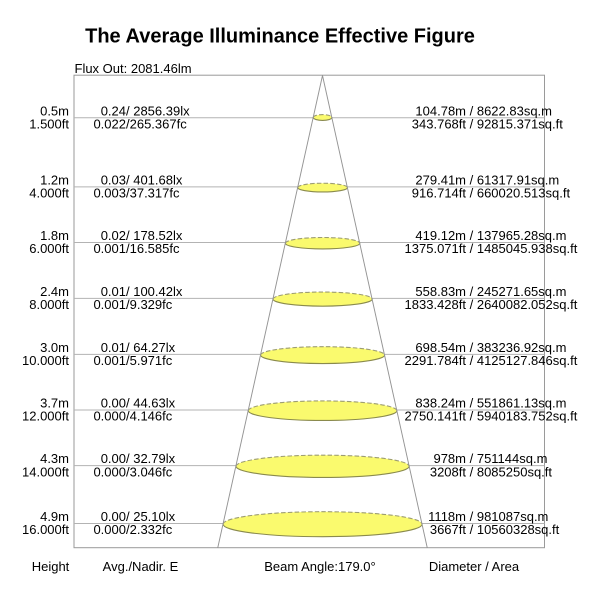 Image resolution: width=600 pixels, height=600 pixels. I want to click on svg-text: 558.83m, so click(440, 291).